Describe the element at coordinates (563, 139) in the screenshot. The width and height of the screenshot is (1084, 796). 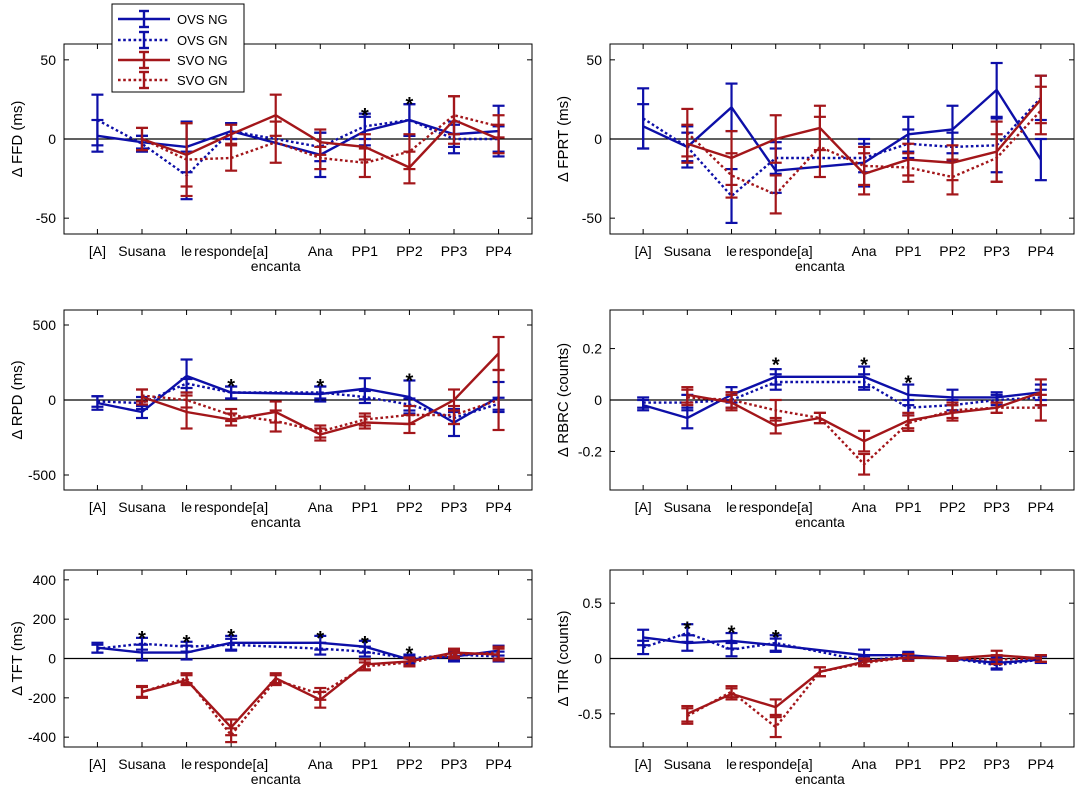
I see `y-axis-label: Δ FPRT (ms)` at that location.